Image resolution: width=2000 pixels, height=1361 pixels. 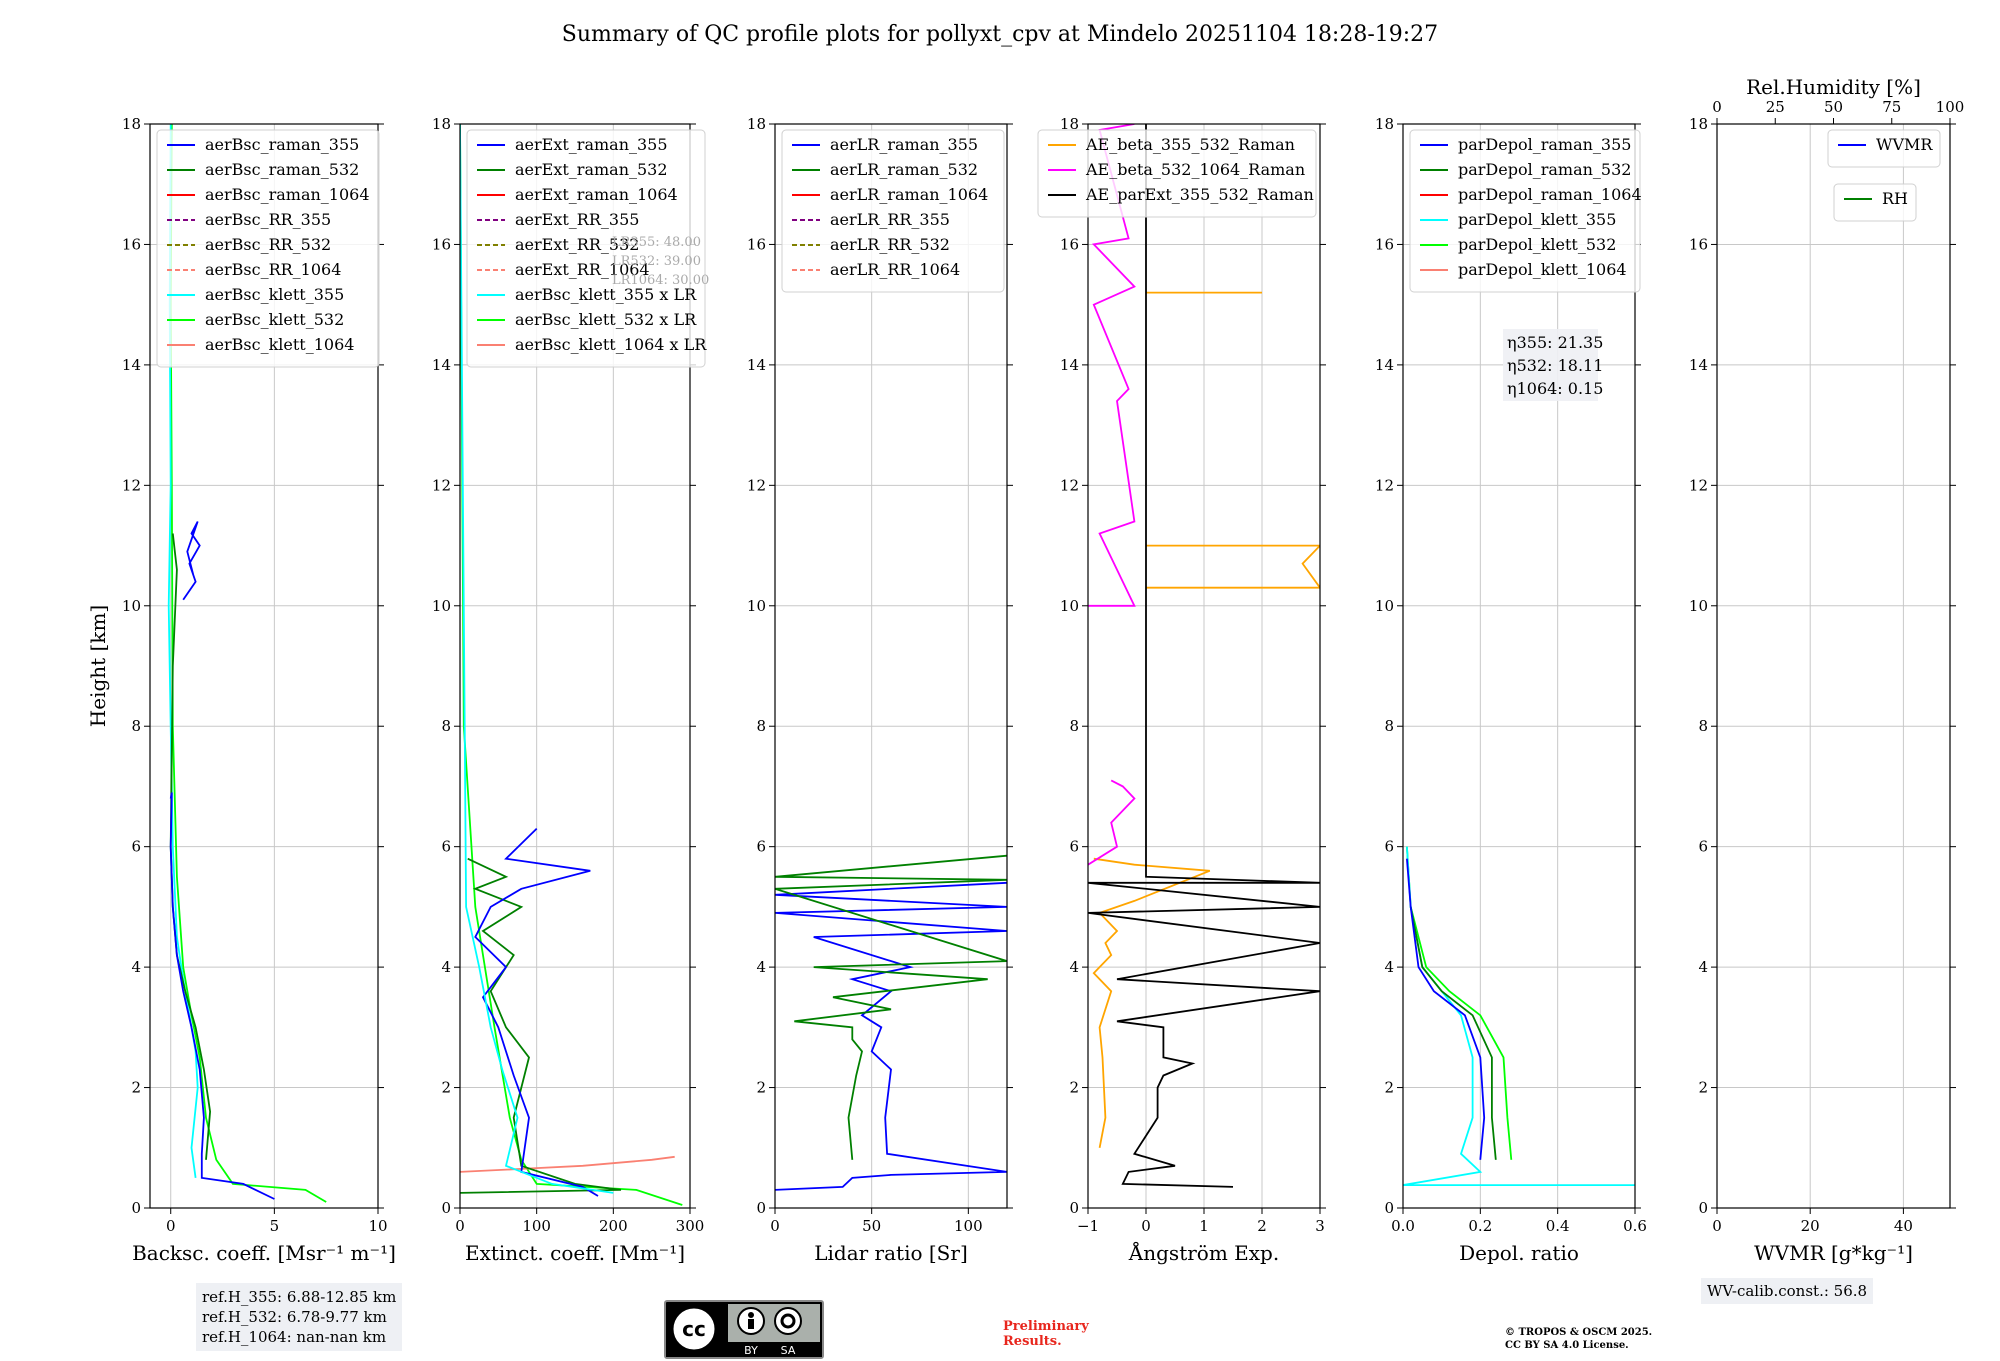 I want to click on legend-entry: aerBsc_klett_532, so click(x=274, y=319).